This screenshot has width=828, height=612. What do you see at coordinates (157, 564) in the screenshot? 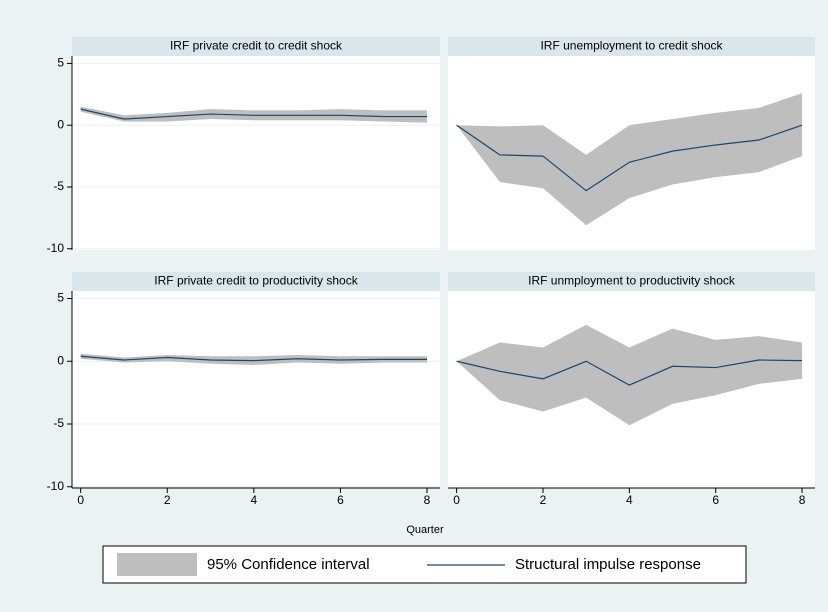
I see `legend-swatch` at bounding box center [157, 564].